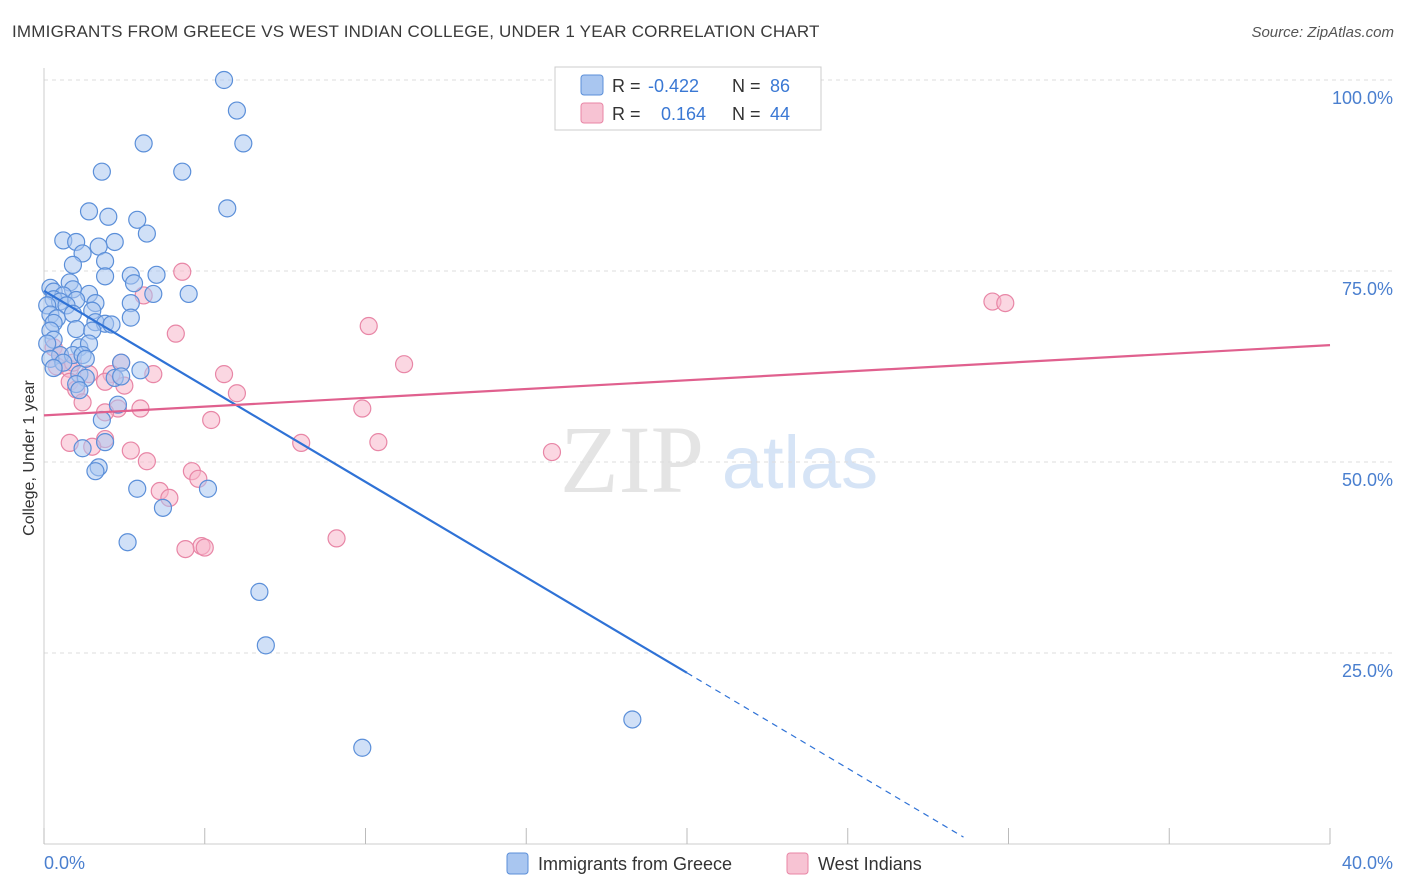 The width and height of the screenshot is (1406, 892). What do you see at coordinates (64, 863) in the screenshot?
I see `x-tick-label-min: 0.0%` at bounding box center [64, 863].